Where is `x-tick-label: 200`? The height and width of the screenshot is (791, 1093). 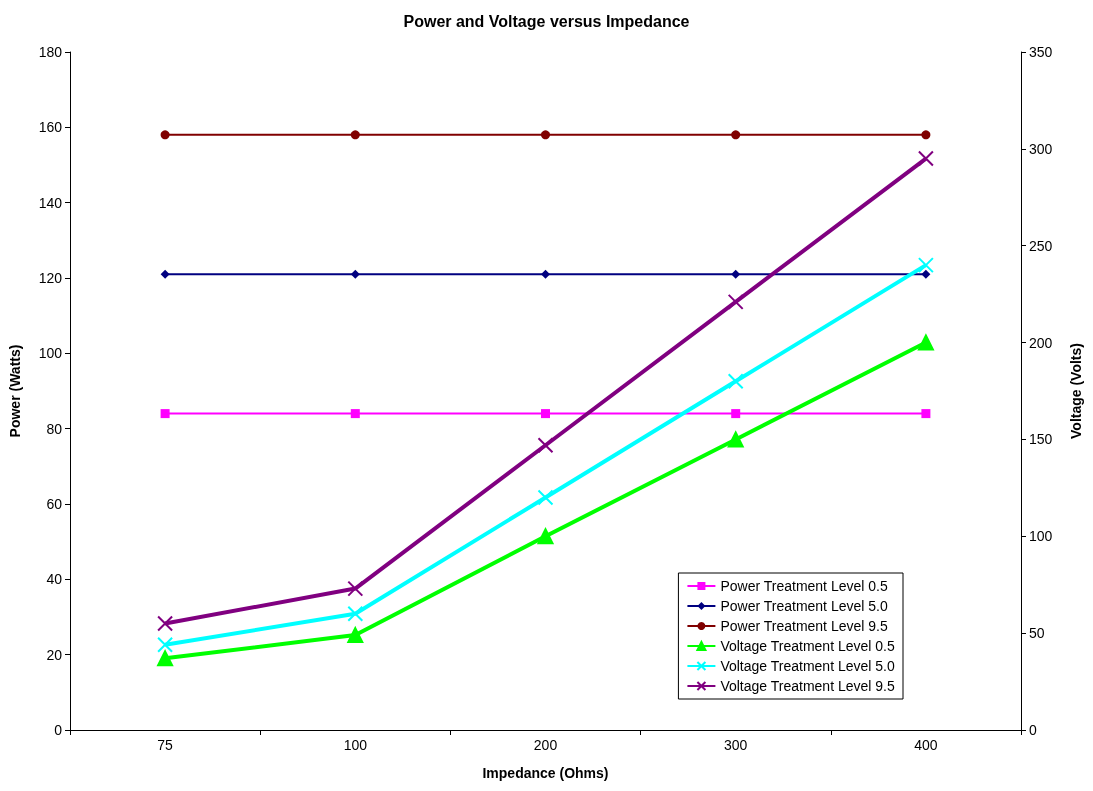 x-tick-label: 200 is located at coordinates (545, 745).